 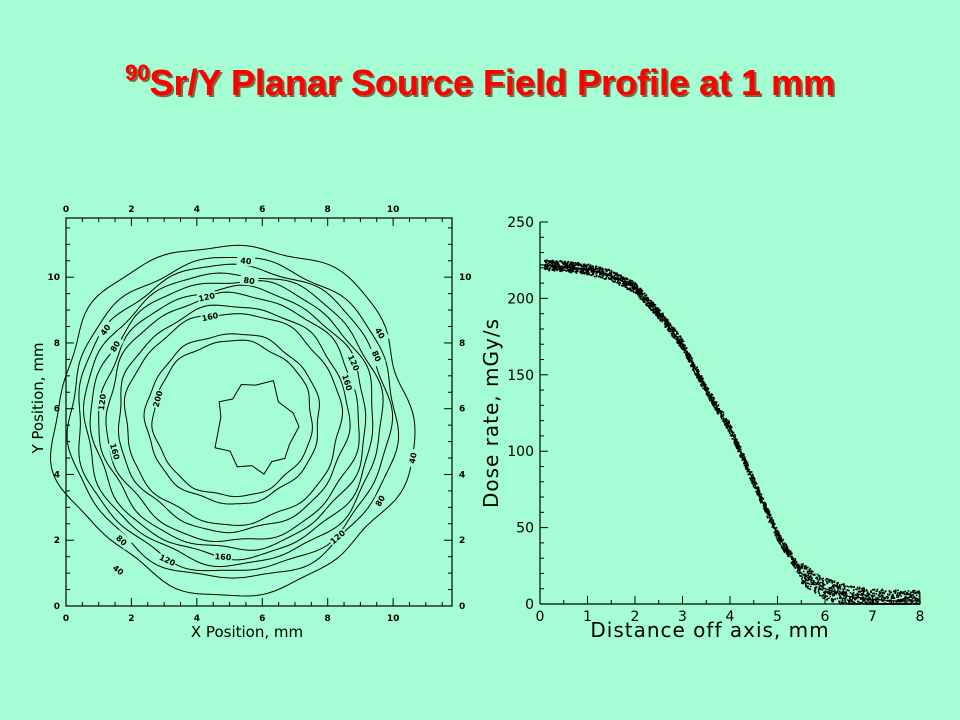 What do you see at coordinates (525, 529) in the screenshot?
I see `y-tick-label: 50` at bounding box center [525, 529].